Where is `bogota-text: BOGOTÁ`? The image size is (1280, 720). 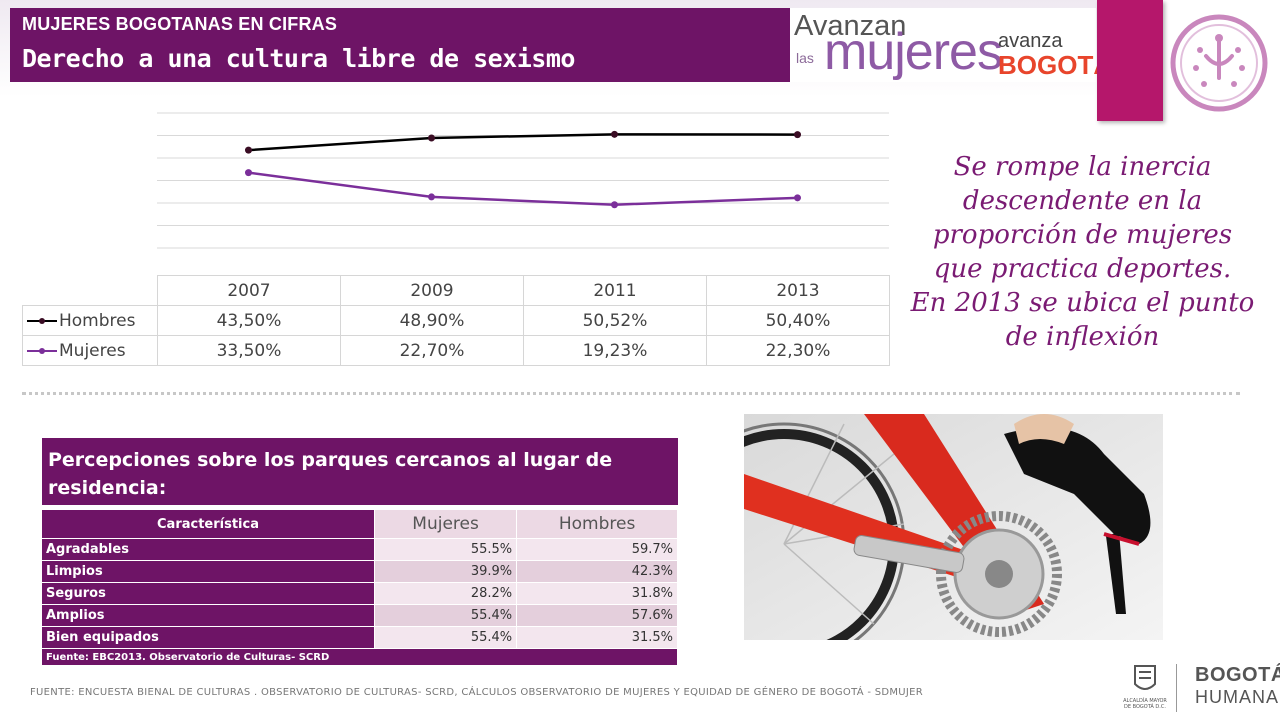
bogota-text: BOGOTÁ is located at coordinates (1237, 675).